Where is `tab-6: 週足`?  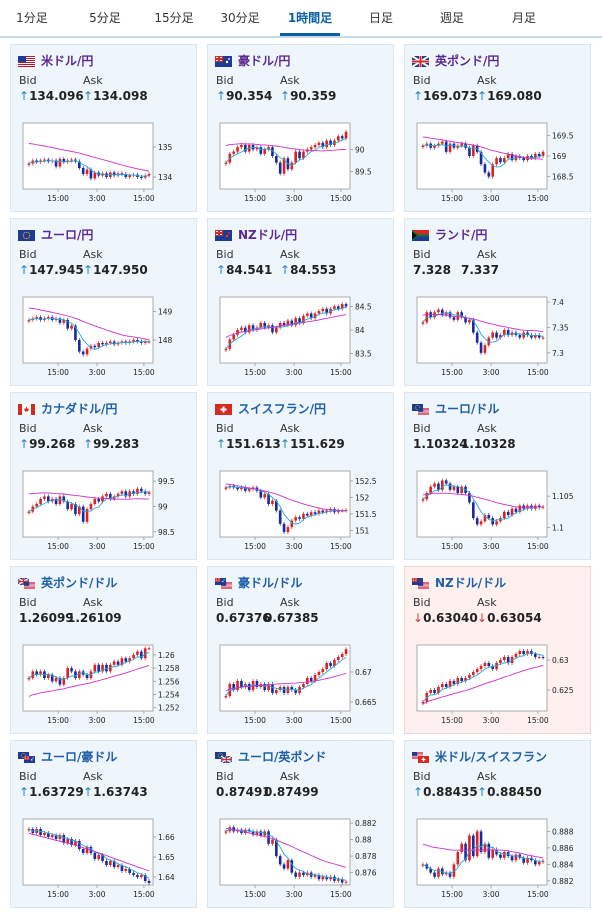
tab-6: 週足 is located at coordinates (451, 18).